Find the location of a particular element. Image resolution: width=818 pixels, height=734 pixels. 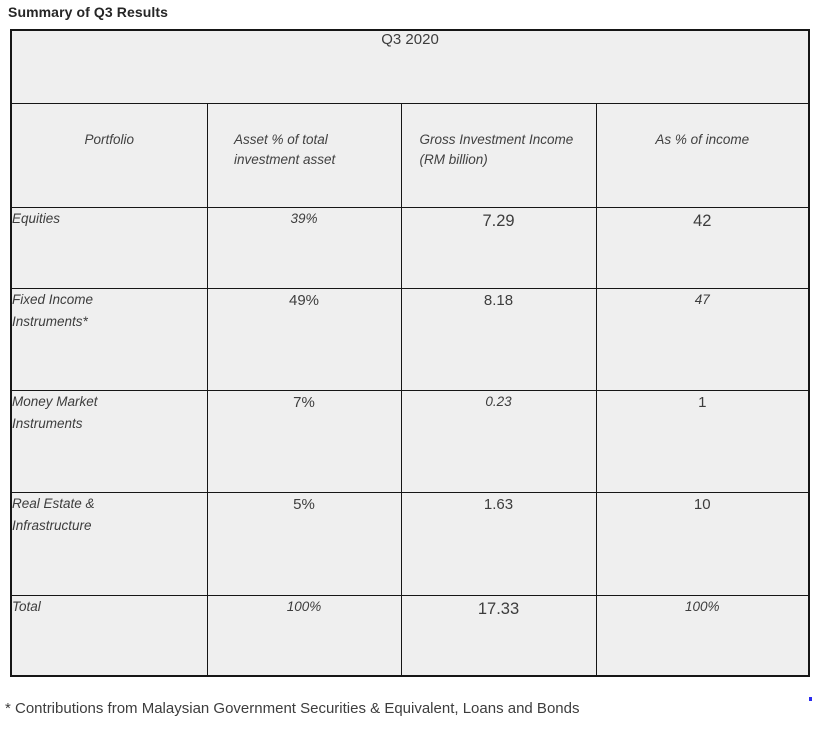

table-row-real-estate: Real Estate & Infrastructure 5% 1.63 10 is located at coordinates (410, 543).